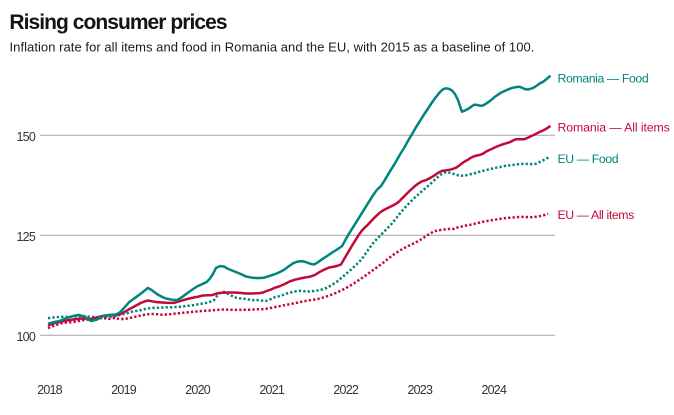 This screenshot has width=674, height=415. Describe the element at coordinates (603, 79) in the screenshot. I see `svg-text: Romania — Food` at that location.